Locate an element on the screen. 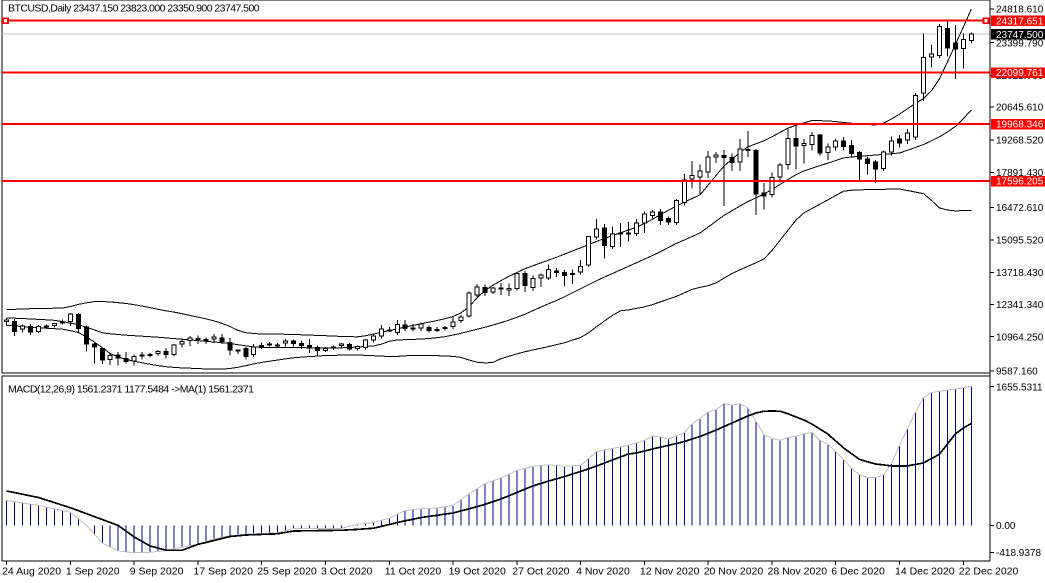 Image resolution: width=1045 pixels, height=583 pixels. svg-text: 24 Aug 2020 is located at coordinates (31, 572).